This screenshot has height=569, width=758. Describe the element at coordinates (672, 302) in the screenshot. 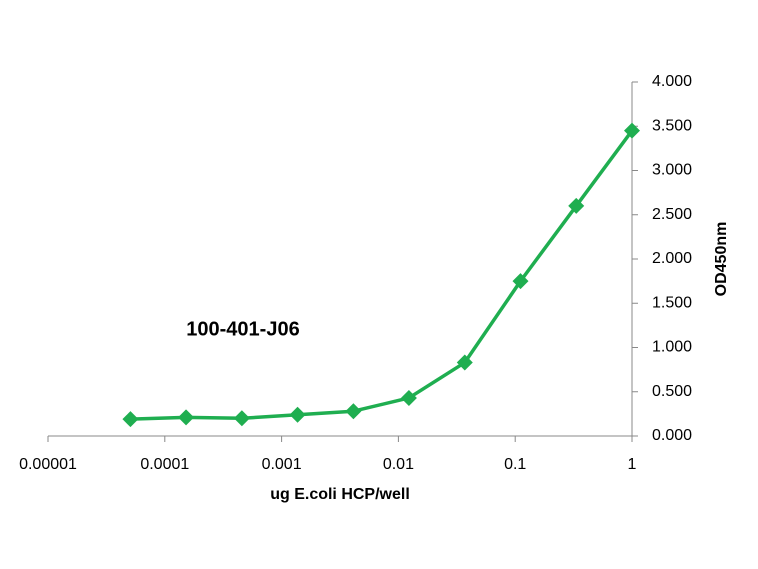

I see `y-tick-label: 1.500` at that location.